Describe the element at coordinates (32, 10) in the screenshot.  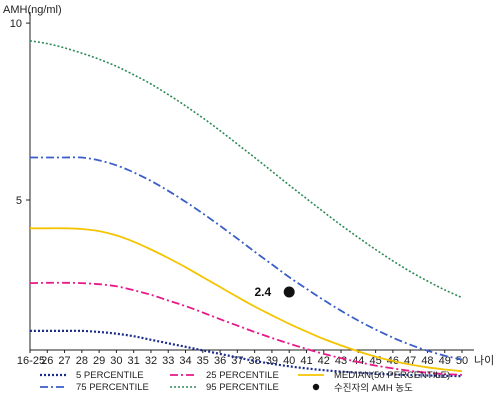
I see `y-axis-label: AMH(ng/ml)` at that location.